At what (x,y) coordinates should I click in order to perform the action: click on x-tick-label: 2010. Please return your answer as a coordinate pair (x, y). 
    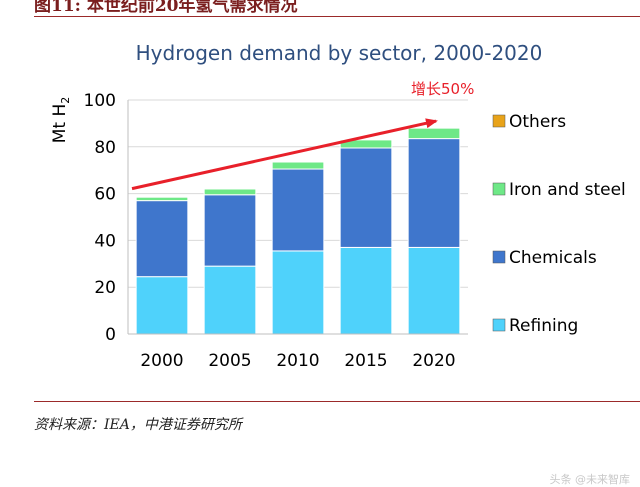
    Looking at the image, I should click on (297, 361).